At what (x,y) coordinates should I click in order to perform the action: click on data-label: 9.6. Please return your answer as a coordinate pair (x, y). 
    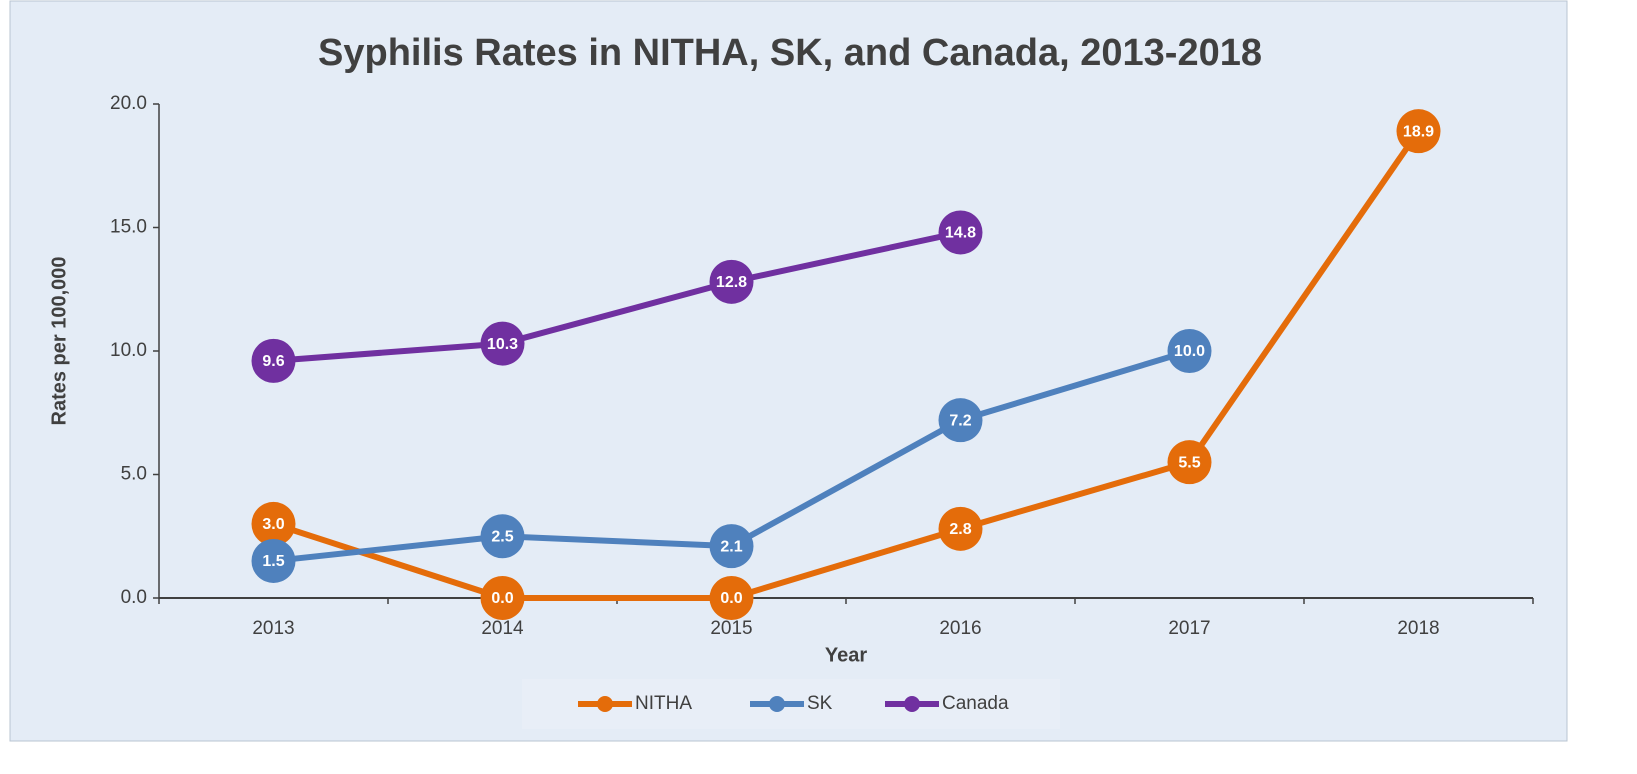
    Looking at the image, I should click on (273, 361).